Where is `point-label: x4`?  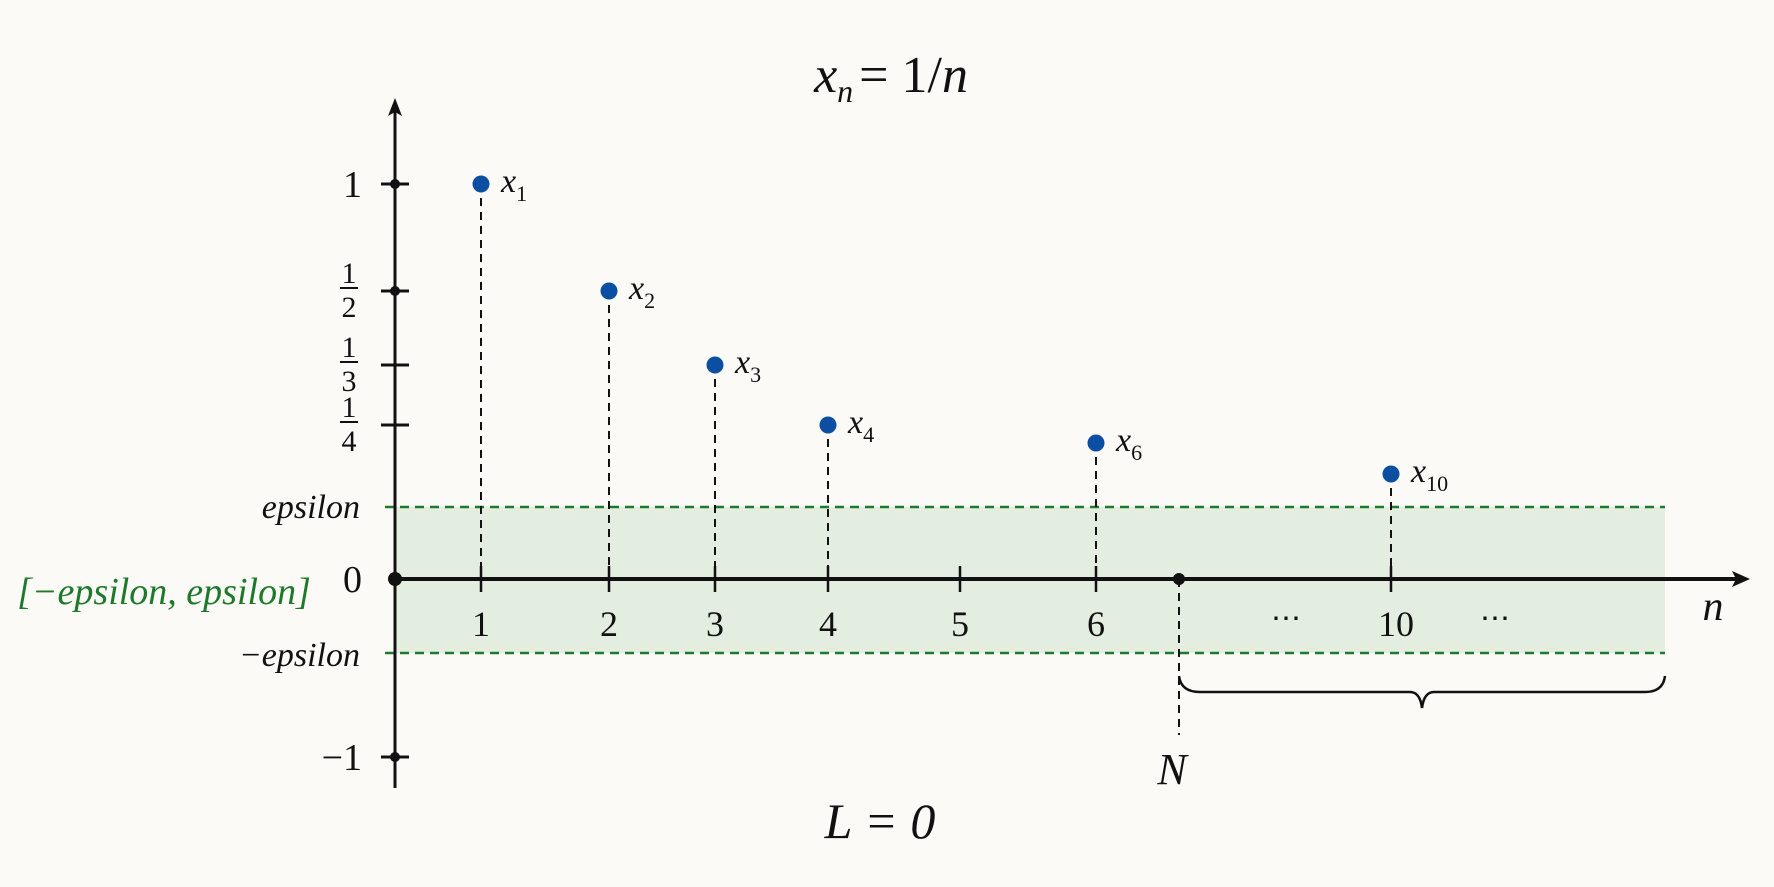
point-label: x4 is located at coordinates (860, 425).